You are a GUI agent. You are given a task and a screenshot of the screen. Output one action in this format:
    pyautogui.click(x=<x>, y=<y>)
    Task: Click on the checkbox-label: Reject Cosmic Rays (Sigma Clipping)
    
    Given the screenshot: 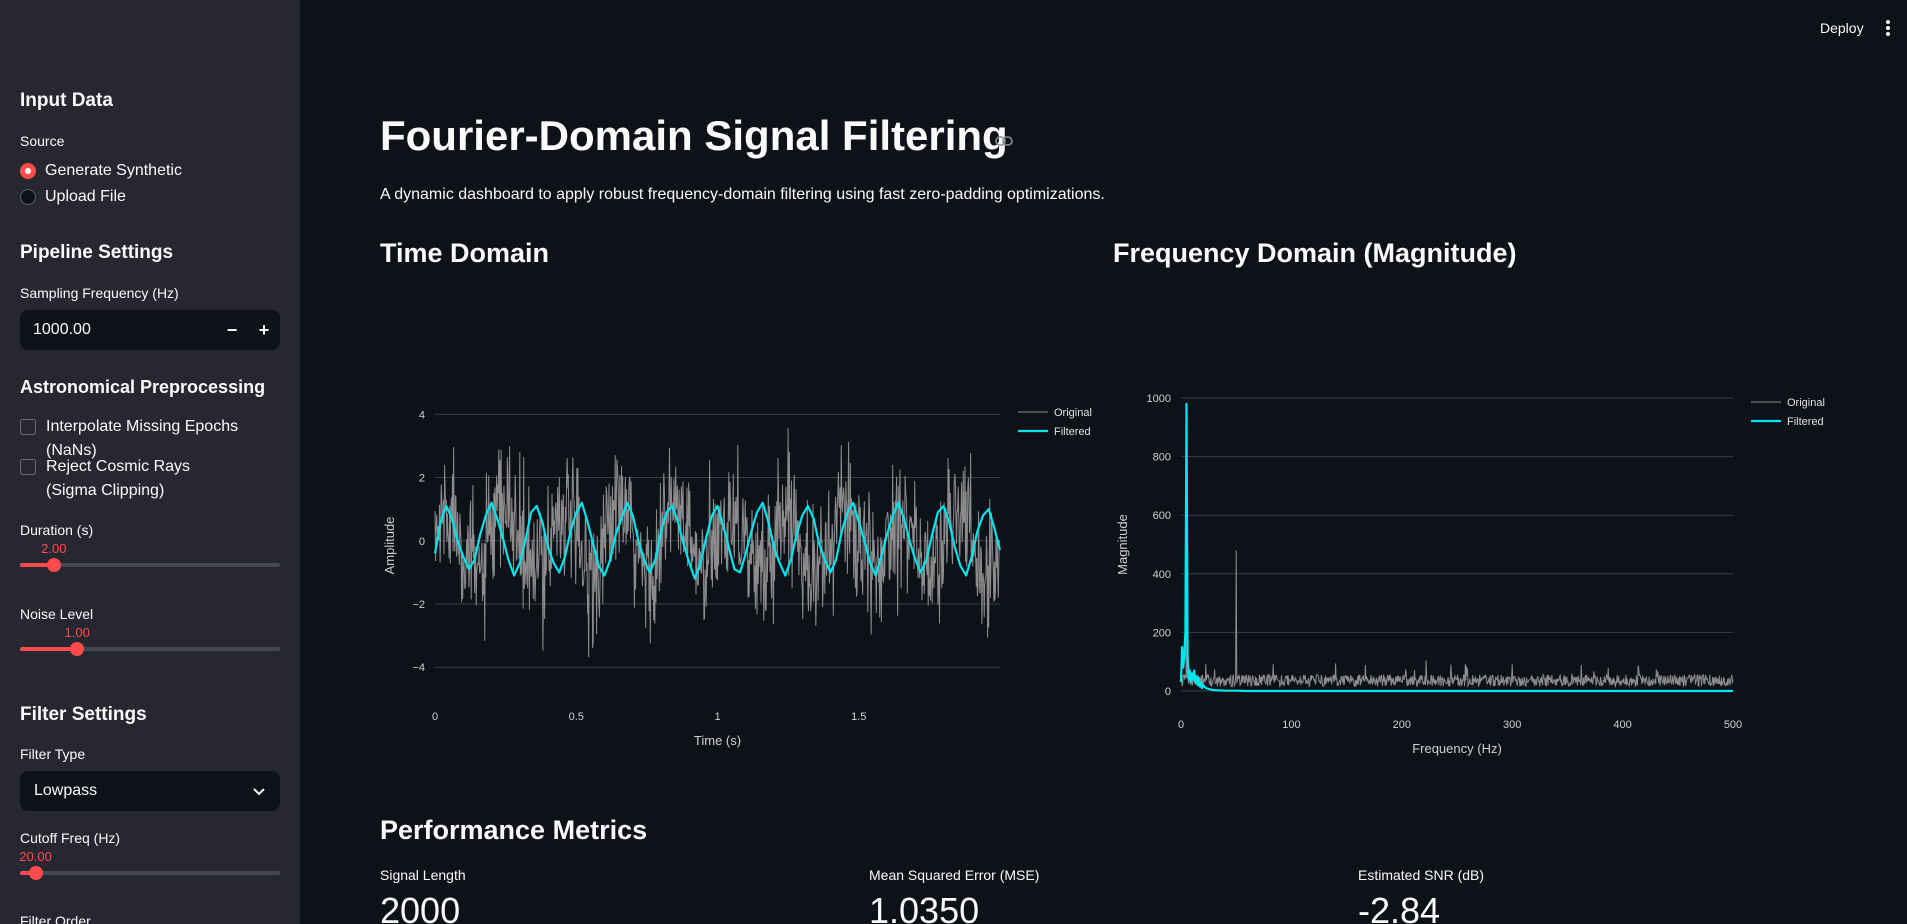 What is the action you would take?
    pyautogui.click(x=118, y=478)
    